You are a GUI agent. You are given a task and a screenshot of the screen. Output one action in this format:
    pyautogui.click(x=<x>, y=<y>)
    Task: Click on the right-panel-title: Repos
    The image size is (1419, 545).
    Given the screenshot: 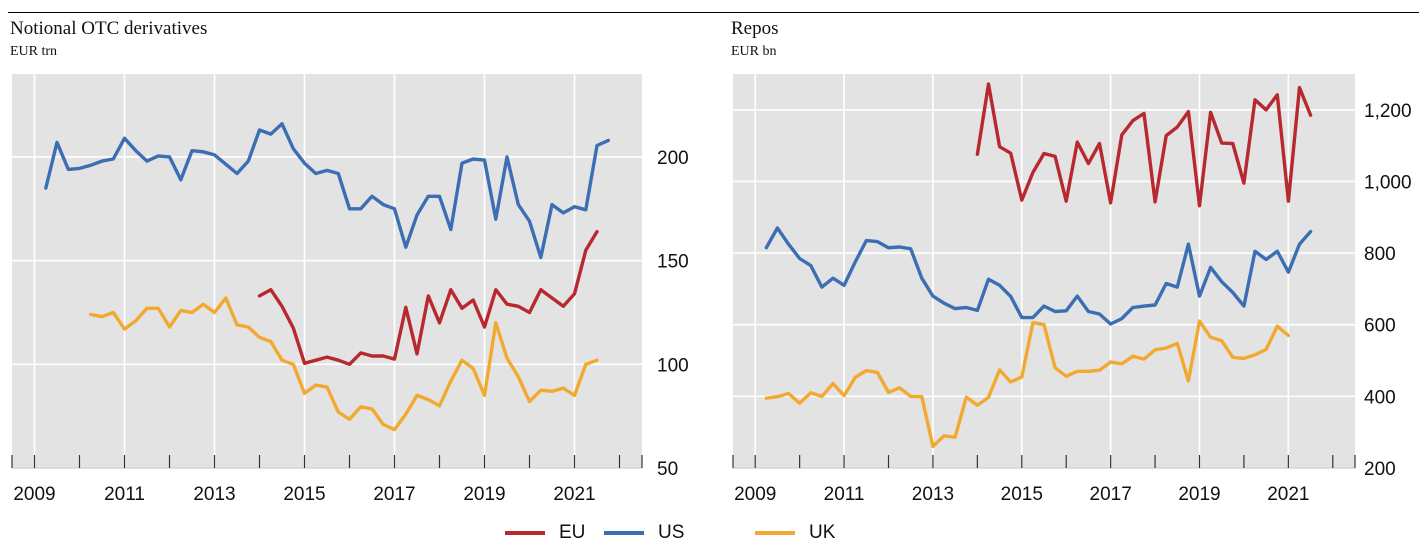 What is the action you would take?
    pyautogui.click(x=755, y=28)
    